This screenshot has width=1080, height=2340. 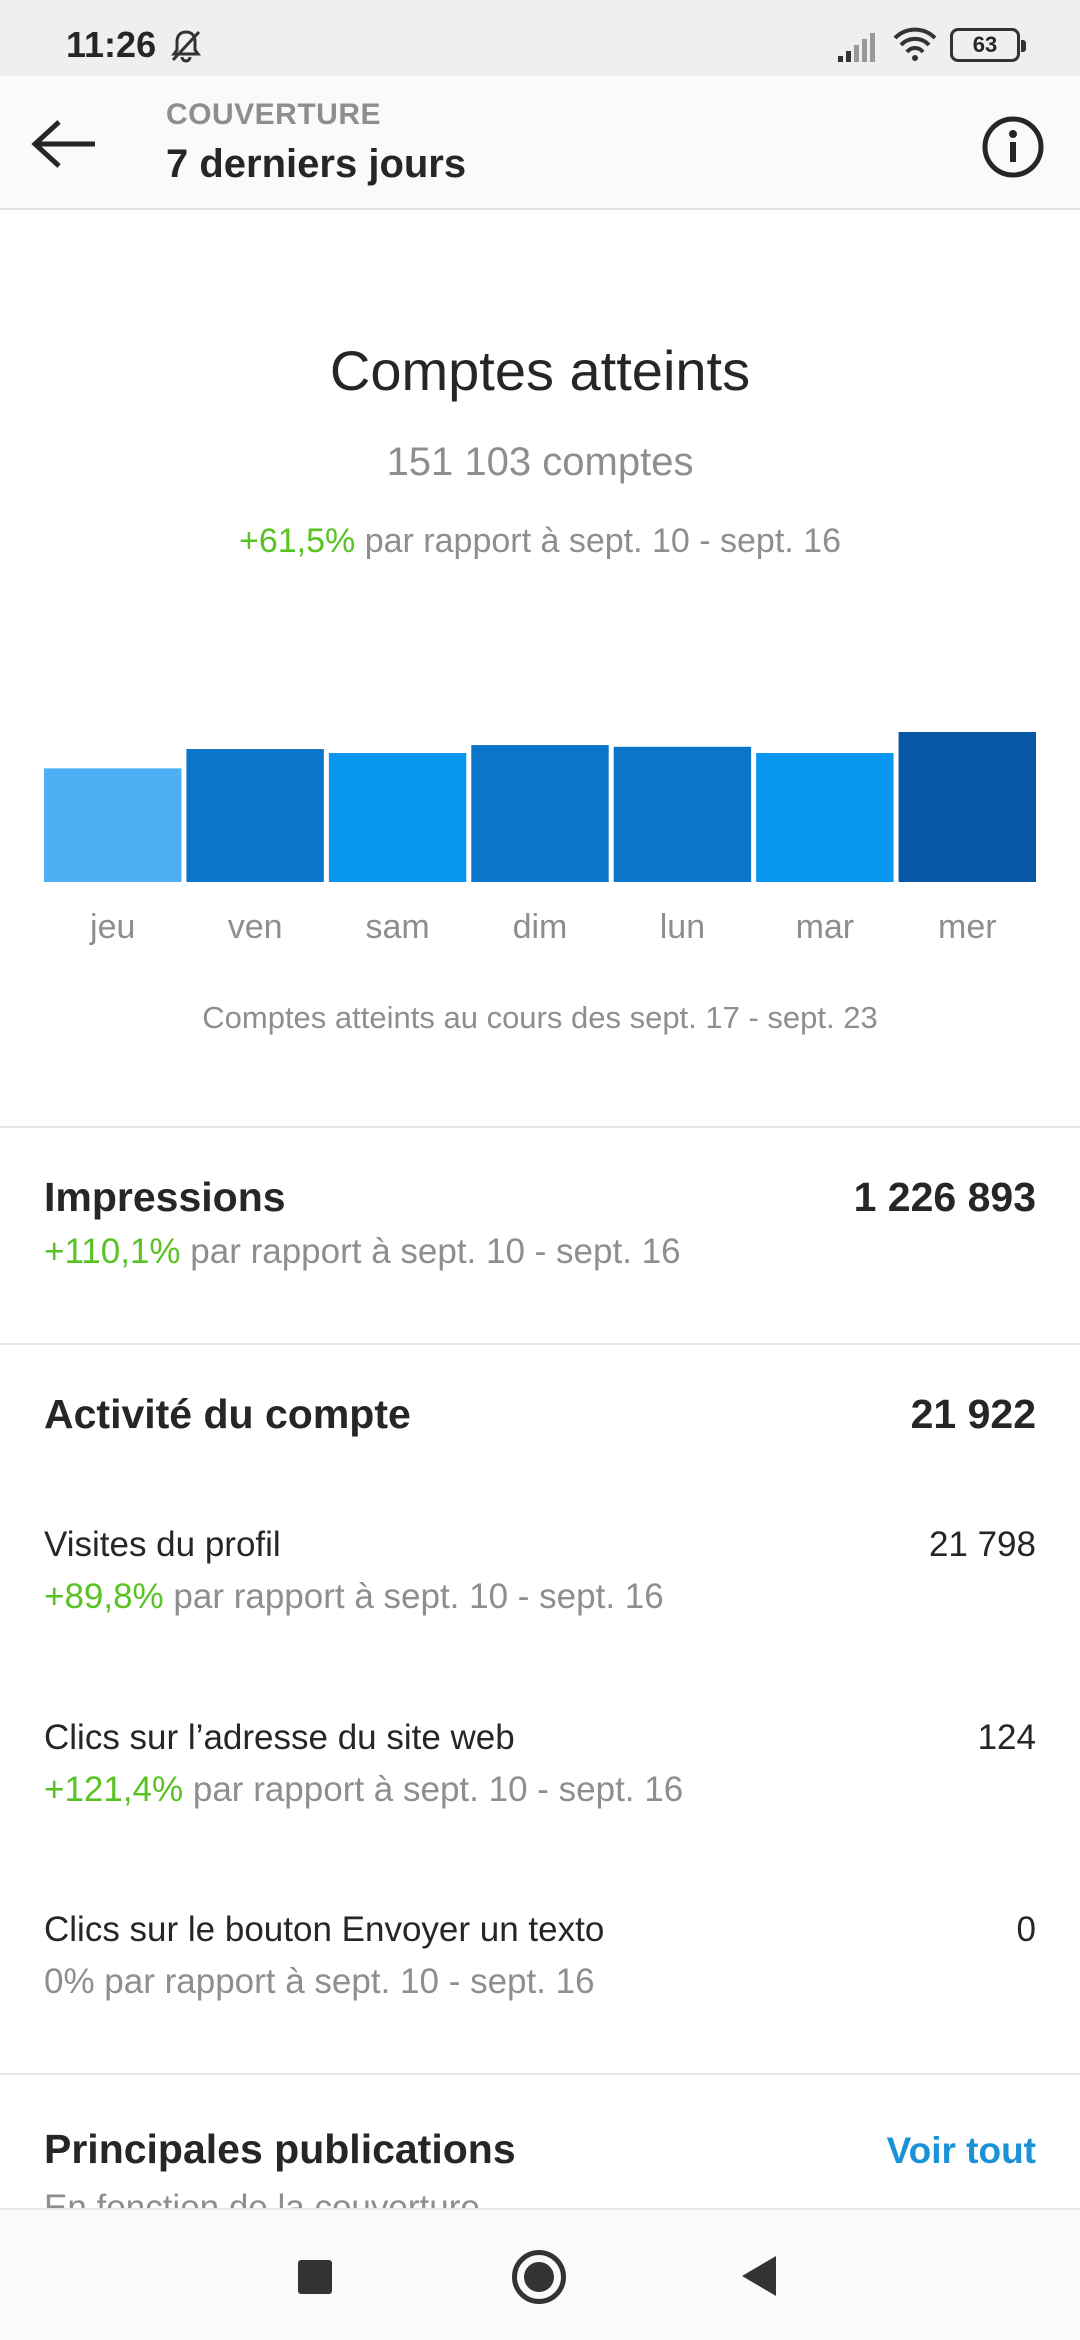 I want to click on bar-mar, so click(x=825, y=817).